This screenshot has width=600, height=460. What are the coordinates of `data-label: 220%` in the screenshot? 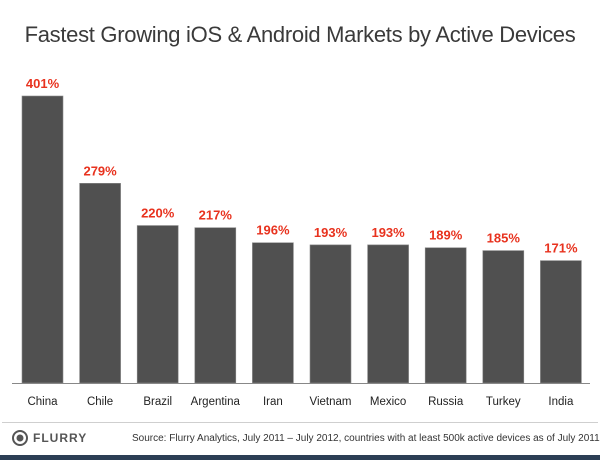 It's located at (158, 213).